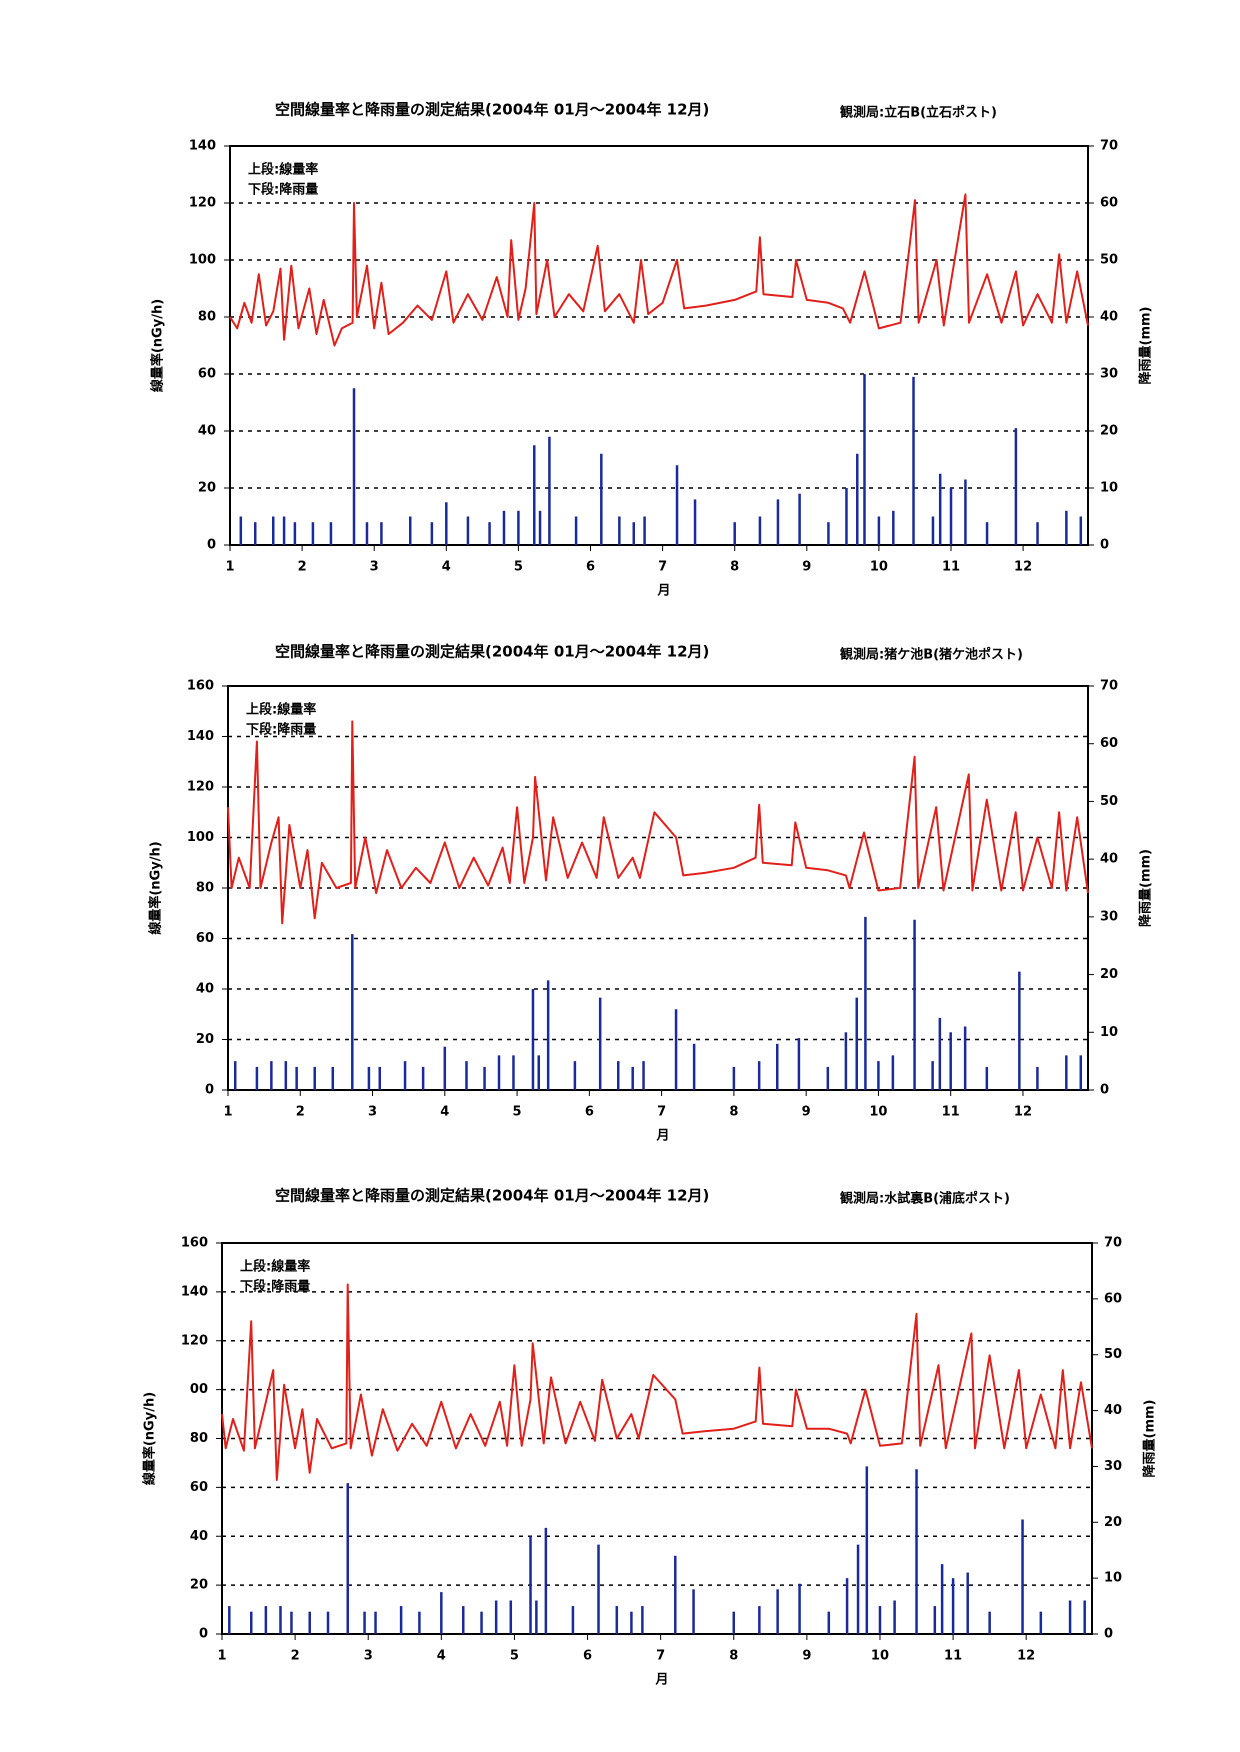 The image size is (1240, 1752). I want to click on station-label: 観測局:水試裏B(浦底ポスト), so click(924, 1199).